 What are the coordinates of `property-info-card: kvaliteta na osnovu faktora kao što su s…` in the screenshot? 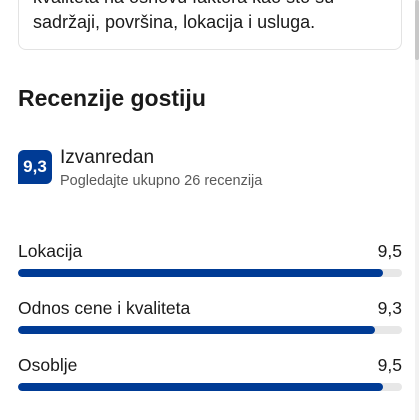 It's located at (210, 25).